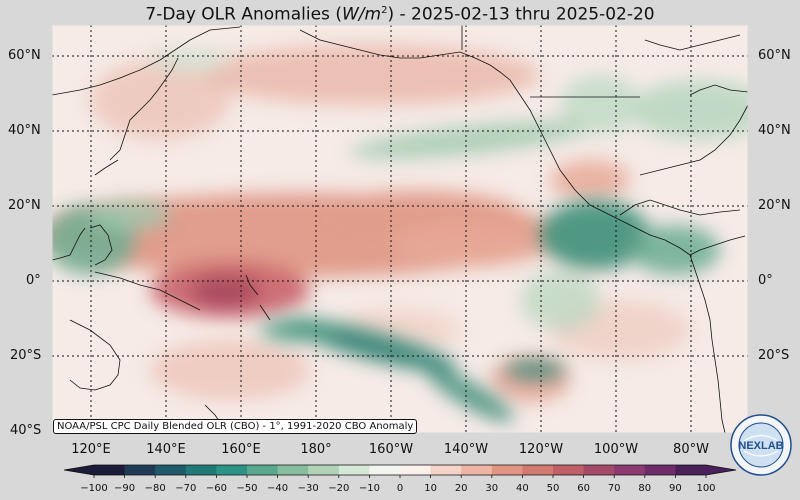 This screenshot has width=800, height=500. What do you see at coordinates (774, 205) in the screenshot?
I see `lat-label-right: 20°N` at bounding box center [774, 205].